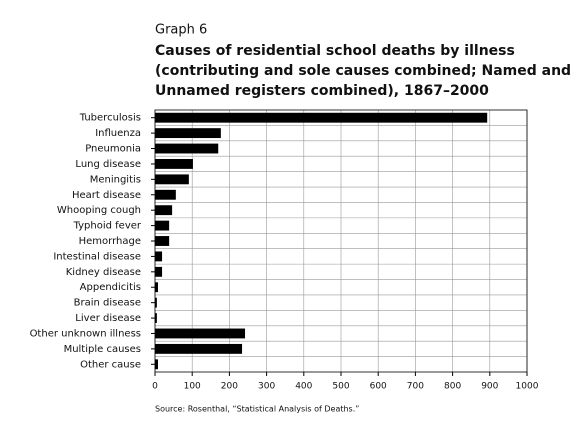 This screenshot has height=428, width=580. What do you see at coordinates (113, 149) in the screenshot?
I see `y-tick-label: Pneumonia` at bounding box center [113, 149].